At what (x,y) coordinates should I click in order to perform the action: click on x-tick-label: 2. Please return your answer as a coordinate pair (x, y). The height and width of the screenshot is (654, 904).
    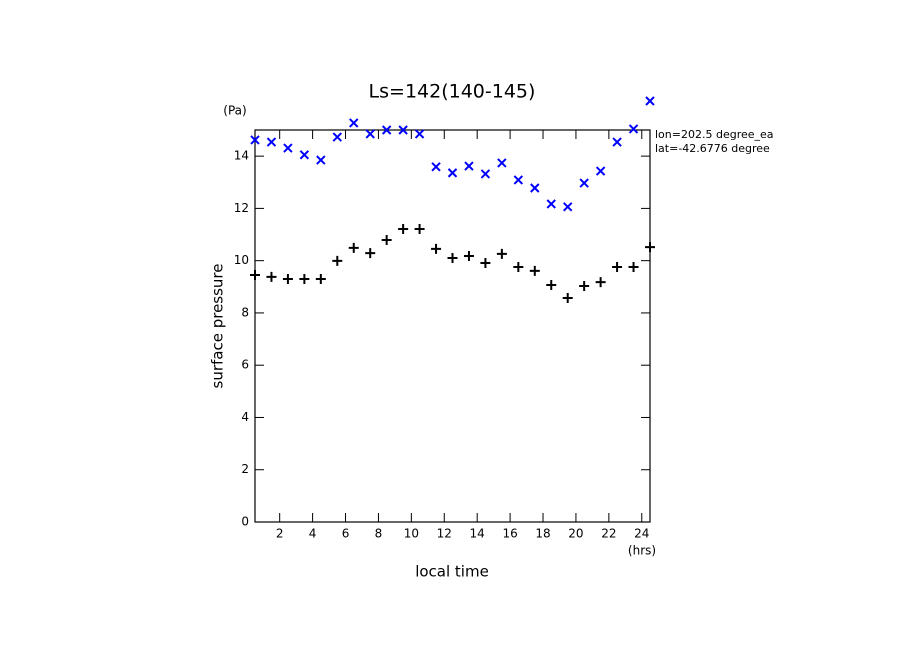
    Looking at the image, I should click on (280, 534).